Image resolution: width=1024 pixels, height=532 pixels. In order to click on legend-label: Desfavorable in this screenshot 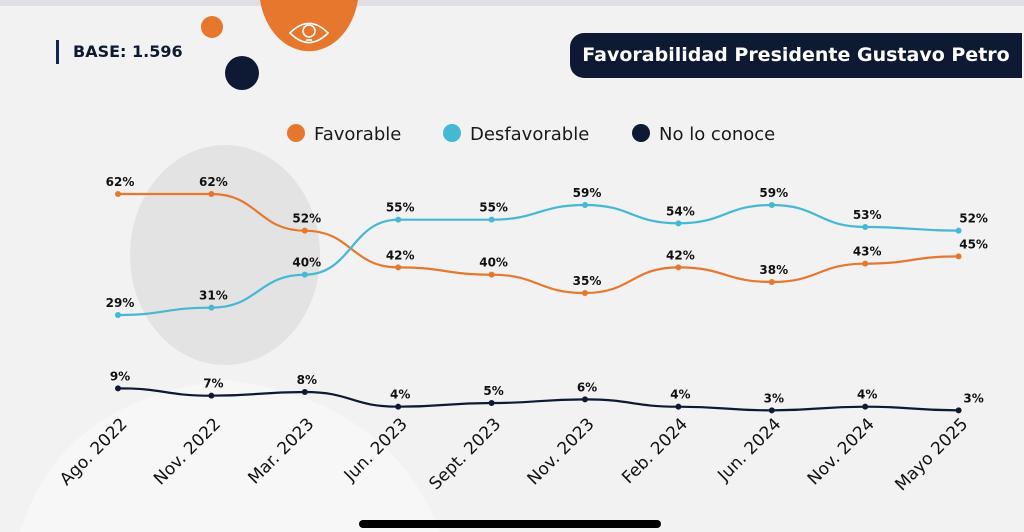, I will do `click(529, 134)`.